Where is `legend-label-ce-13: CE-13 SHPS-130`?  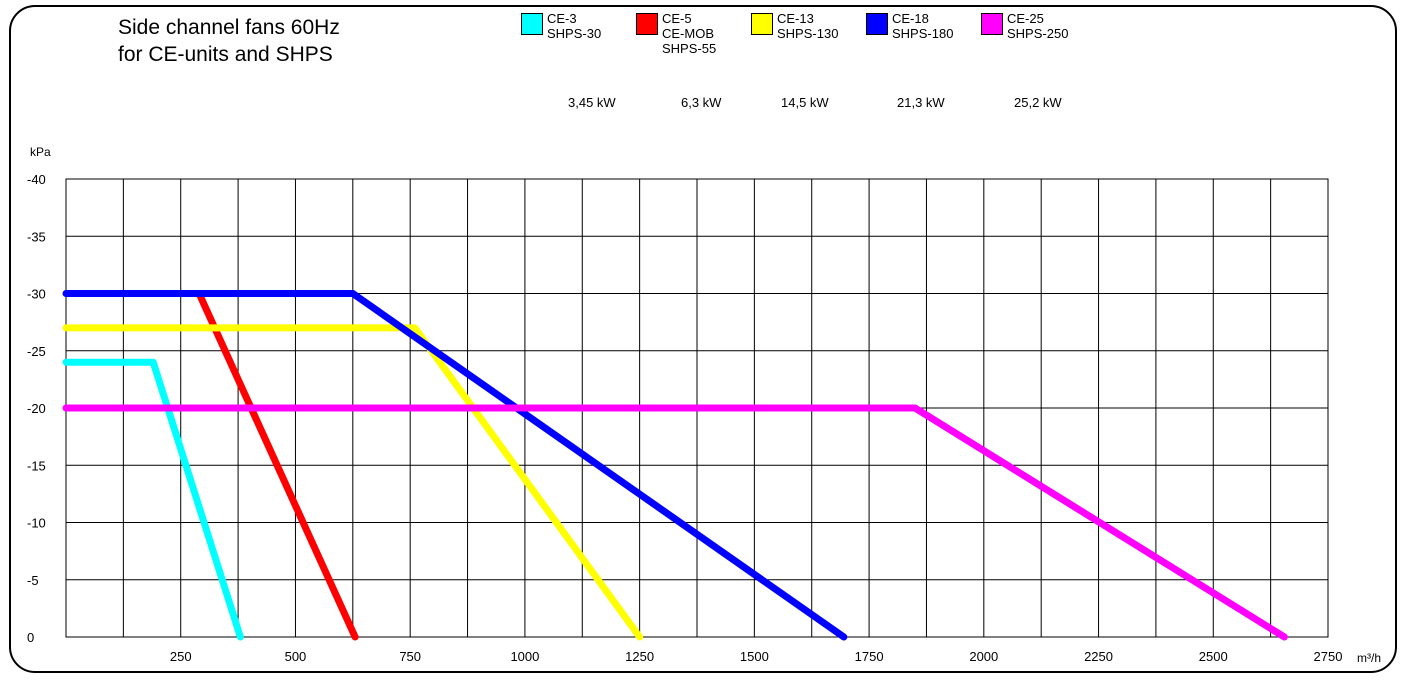 legend-label-ce-13: CE-13 SHPS-130 is located at coordinates (807, 26).